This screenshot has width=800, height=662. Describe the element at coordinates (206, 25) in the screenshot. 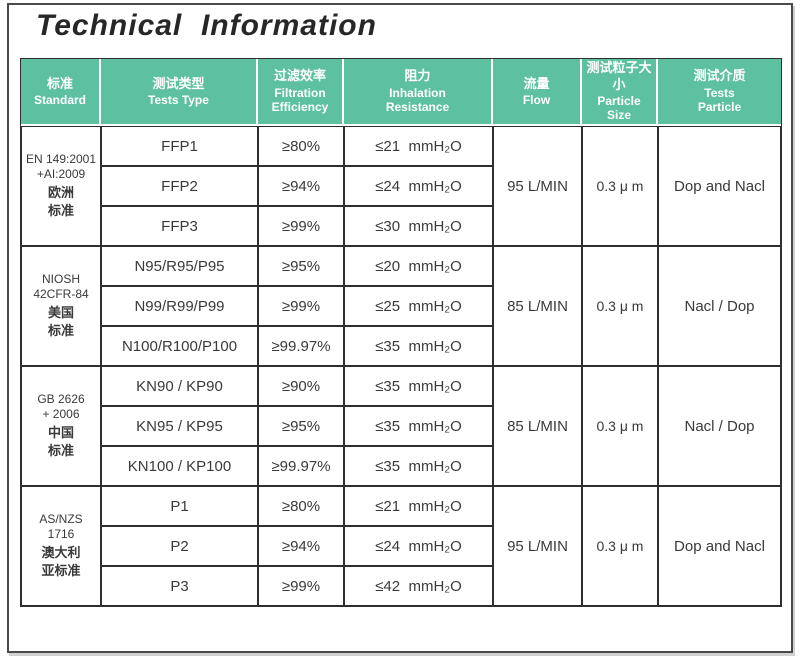

I see `page-title: Technical Information` at that location.